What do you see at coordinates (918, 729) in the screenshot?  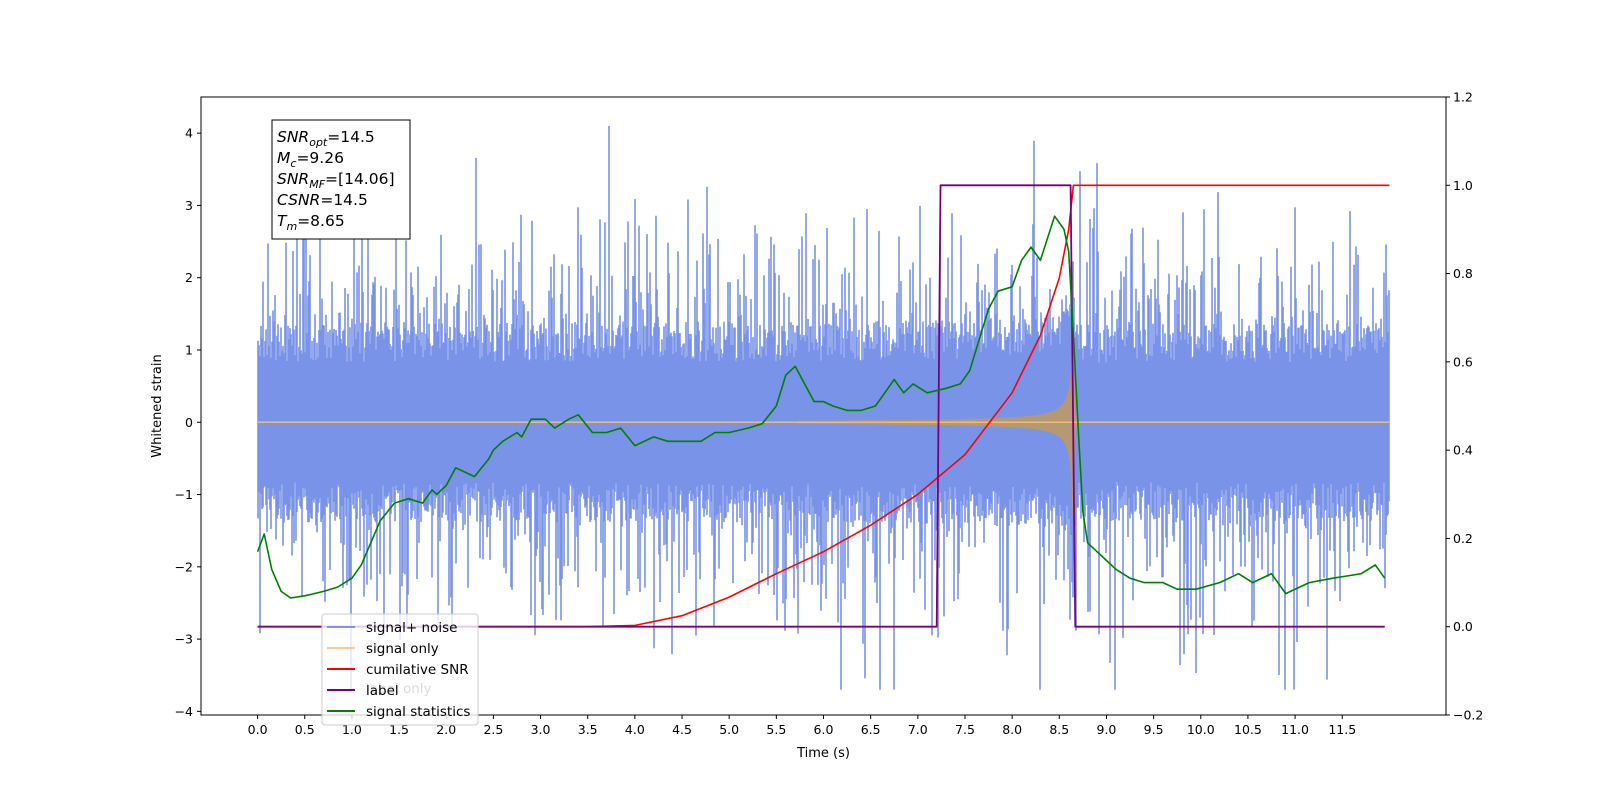 I see `x-tick-label: 7.0` at bounding box center [918, 729].